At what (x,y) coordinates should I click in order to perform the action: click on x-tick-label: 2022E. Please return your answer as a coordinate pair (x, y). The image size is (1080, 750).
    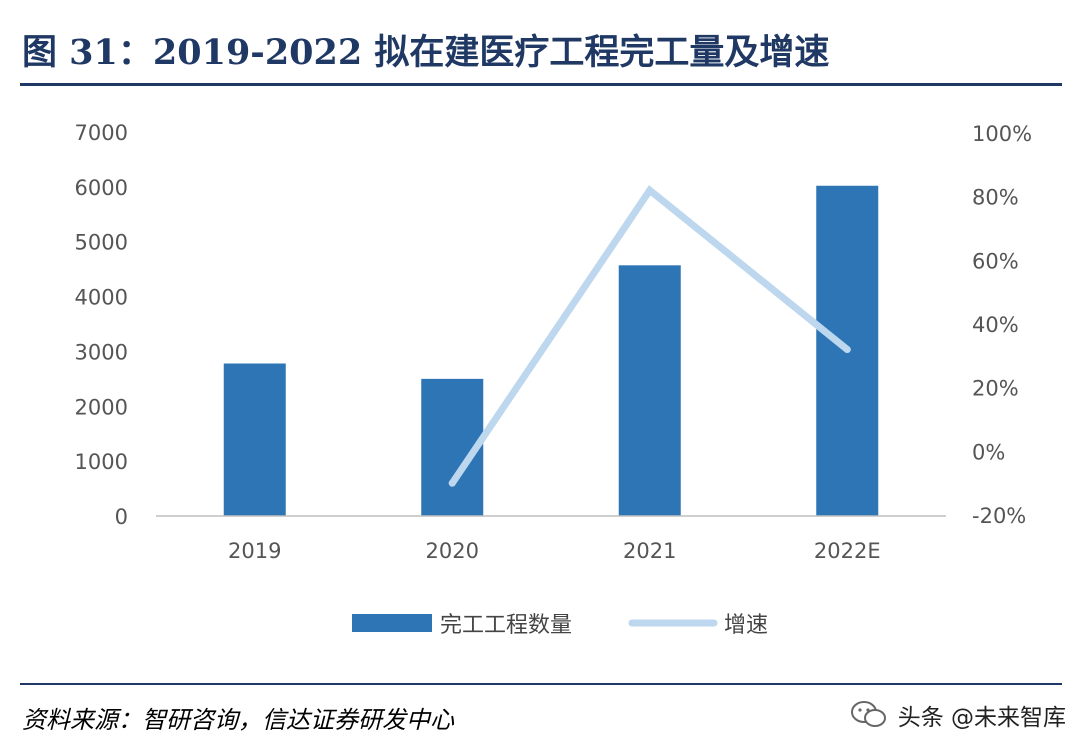
    Looking at the image, I should click on (847, 551).